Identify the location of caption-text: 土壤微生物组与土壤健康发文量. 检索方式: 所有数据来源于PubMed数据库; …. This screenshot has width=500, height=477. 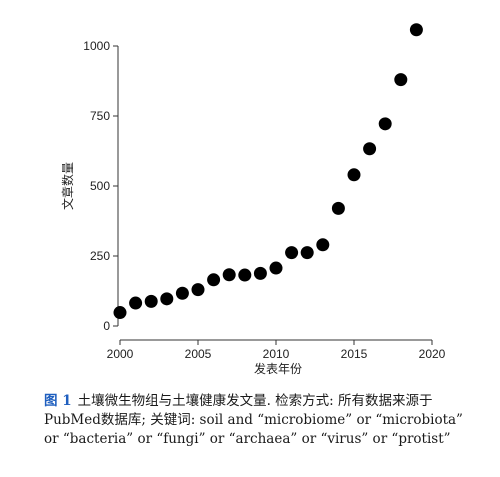
(253, 420).